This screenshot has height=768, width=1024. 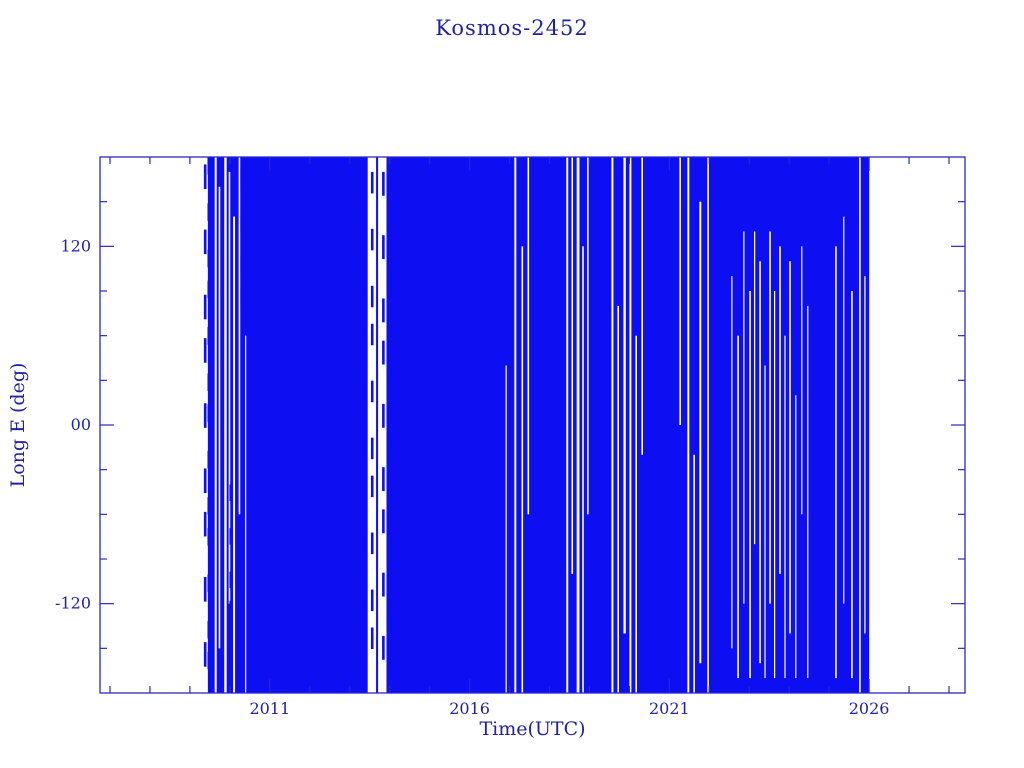 I want to click on x-tick-label: 2011, so click(x=269, y=708).